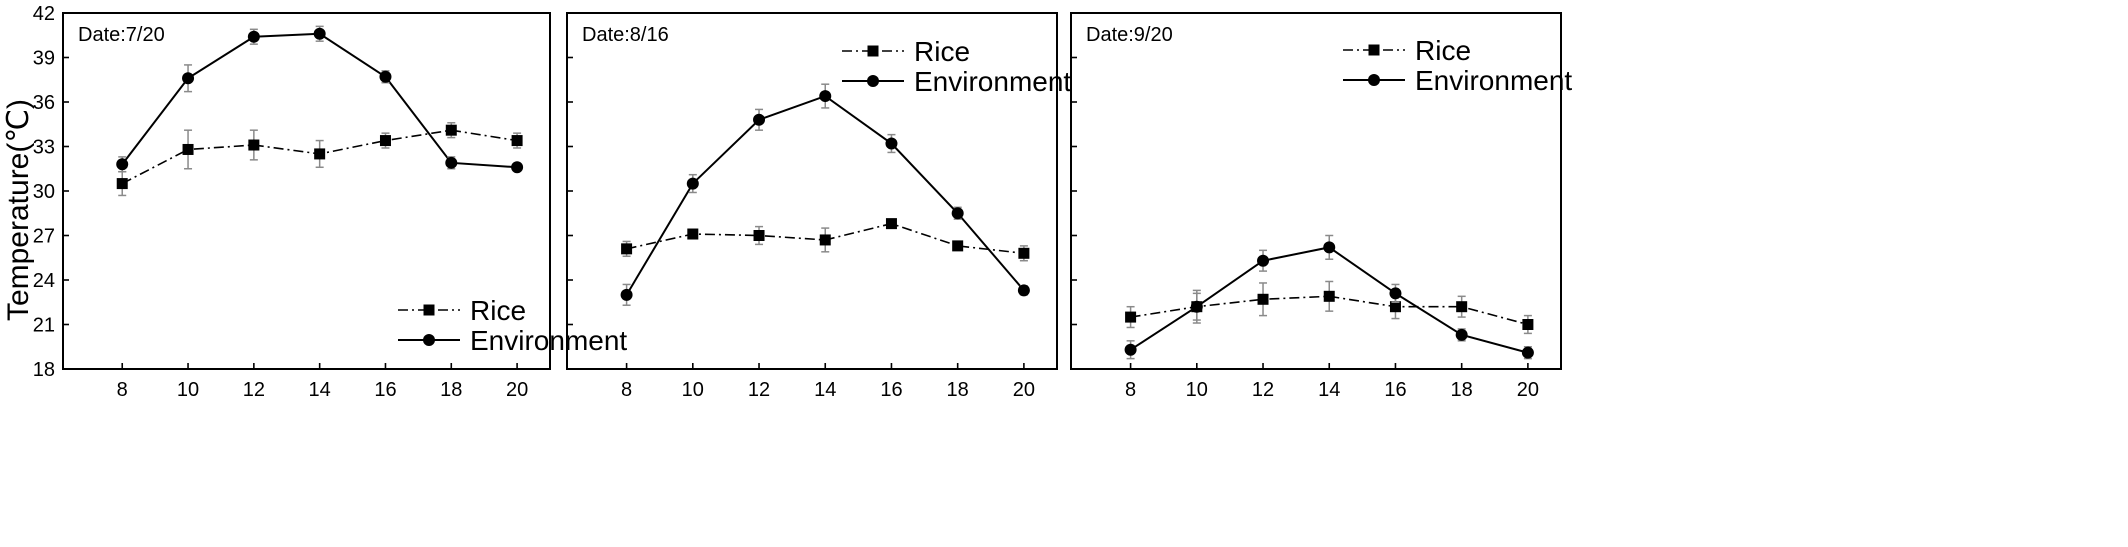 Image resolution: width=2128 pixels, height=547 pixels. I want to click on date-label: Date:9/20, so click(1129, 35).